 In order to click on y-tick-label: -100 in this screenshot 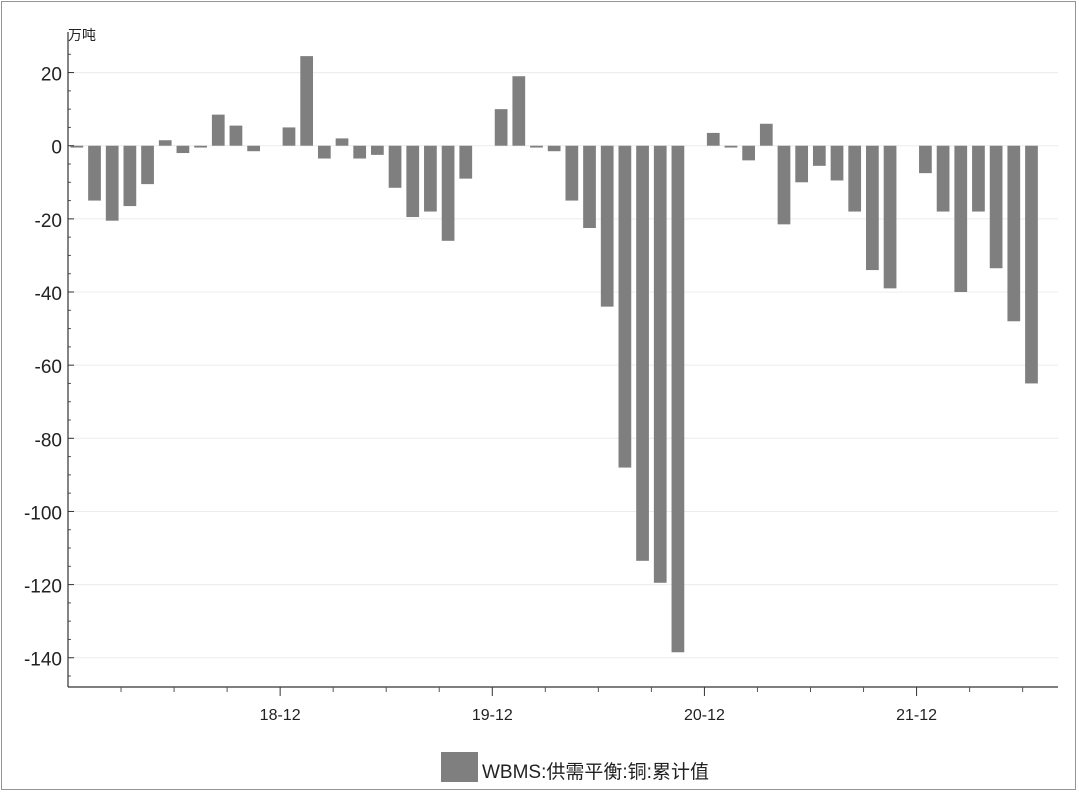, I will do `click(43, 513)`.